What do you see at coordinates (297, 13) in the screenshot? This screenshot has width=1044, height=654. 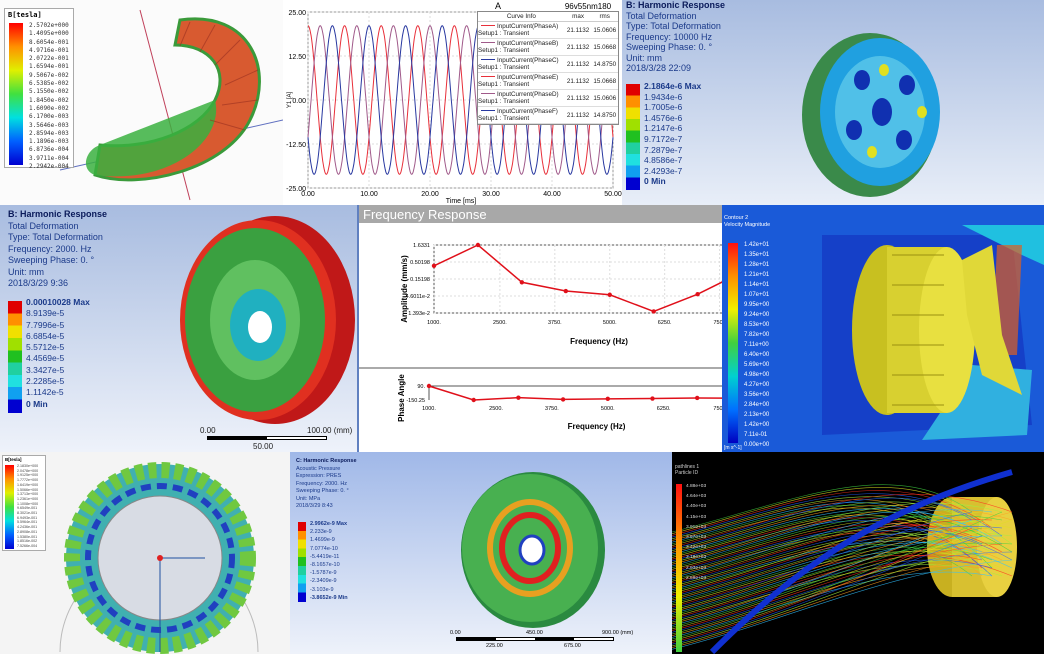 I see `y-tick-label: 25.00` at bounding box center [297, 13].